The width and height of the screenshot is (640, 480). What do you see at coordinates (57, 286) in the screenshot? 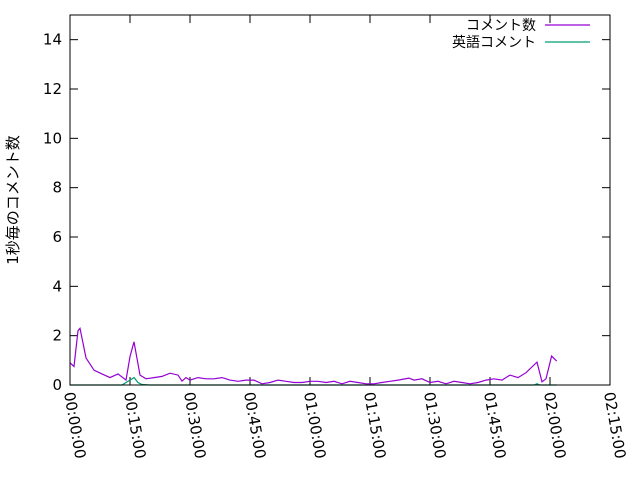
I see `y-tick-label: 4` at bounding box center [57, 286].